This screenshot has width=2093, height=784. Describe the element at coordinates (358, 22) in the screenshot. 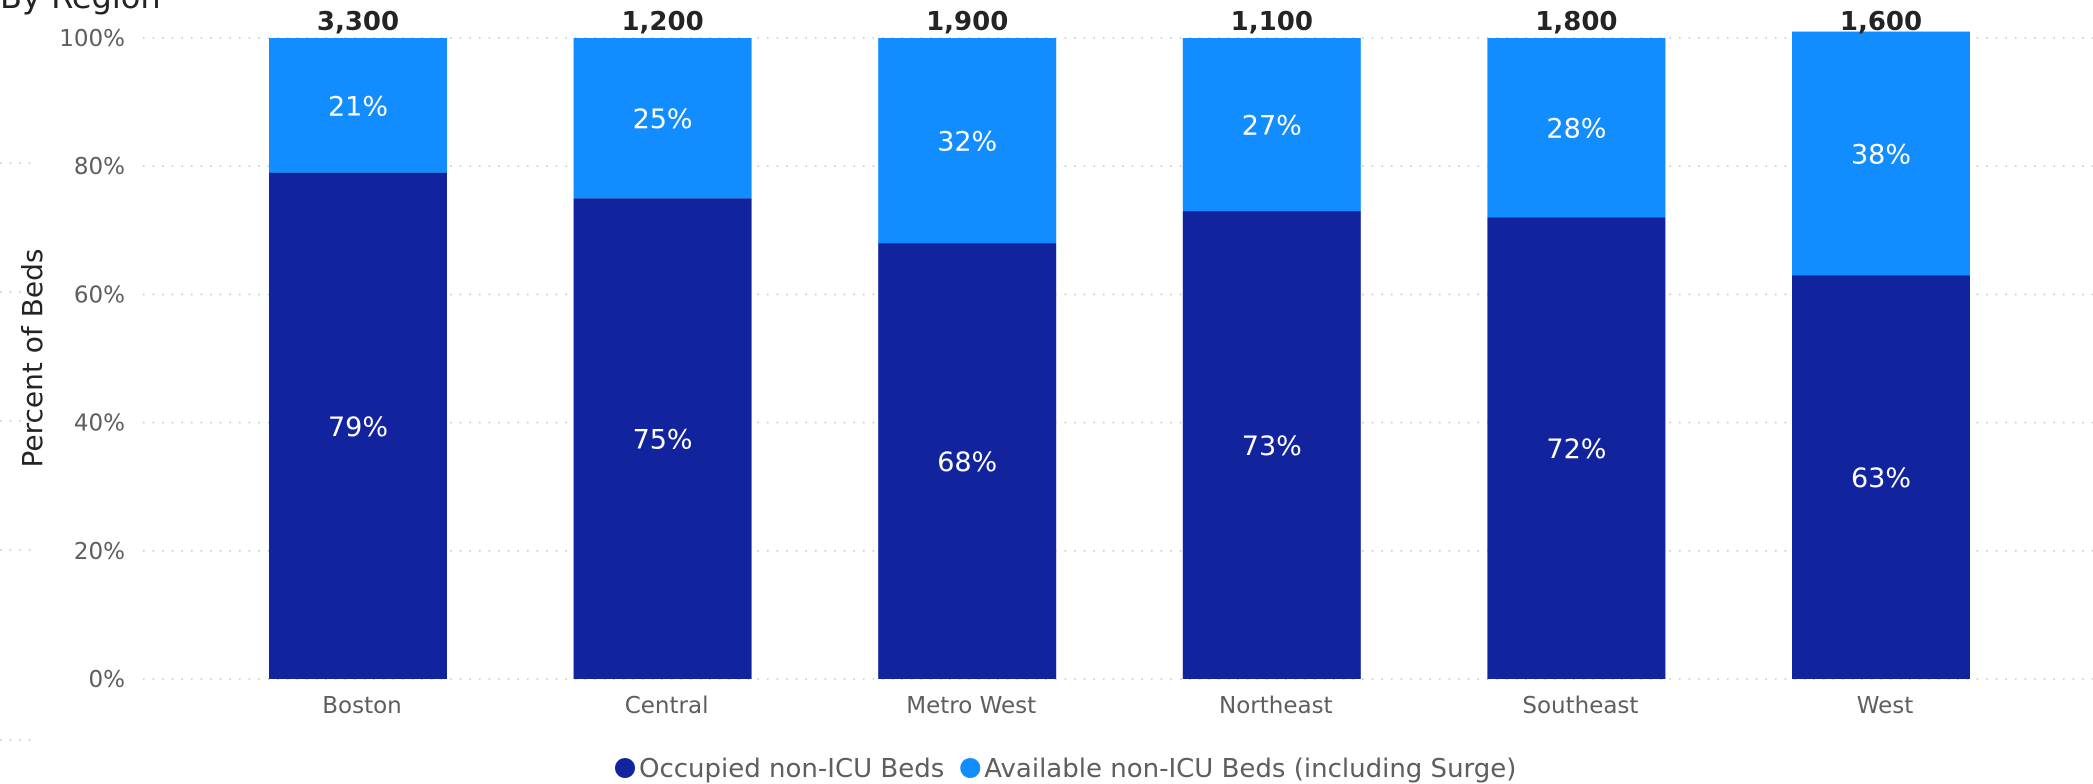

I see `bar-total-label: 3,300` at that location.